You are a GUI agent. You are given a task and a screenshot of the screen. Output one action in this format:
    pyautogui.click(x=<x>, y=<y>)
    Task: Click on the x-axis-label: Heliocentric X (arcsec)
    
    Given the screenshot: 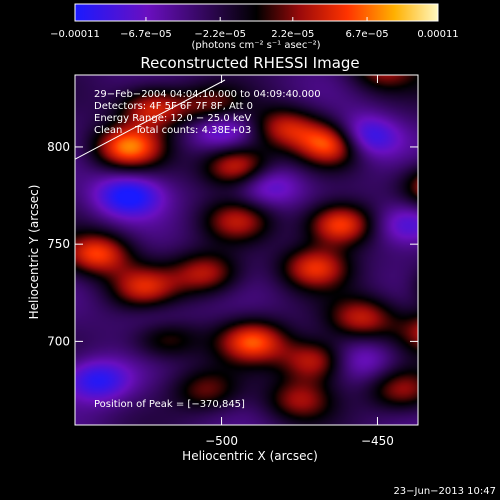 What is the action you would take?
    pyautogui.click(x=250, y=456)
    